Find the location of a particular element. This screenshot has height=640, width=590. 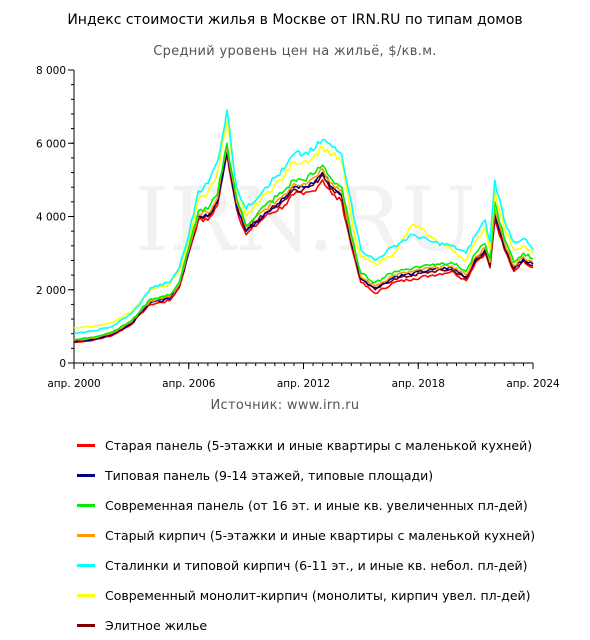

legend-label: Элитное жилье is located at coordinates (156, 625).